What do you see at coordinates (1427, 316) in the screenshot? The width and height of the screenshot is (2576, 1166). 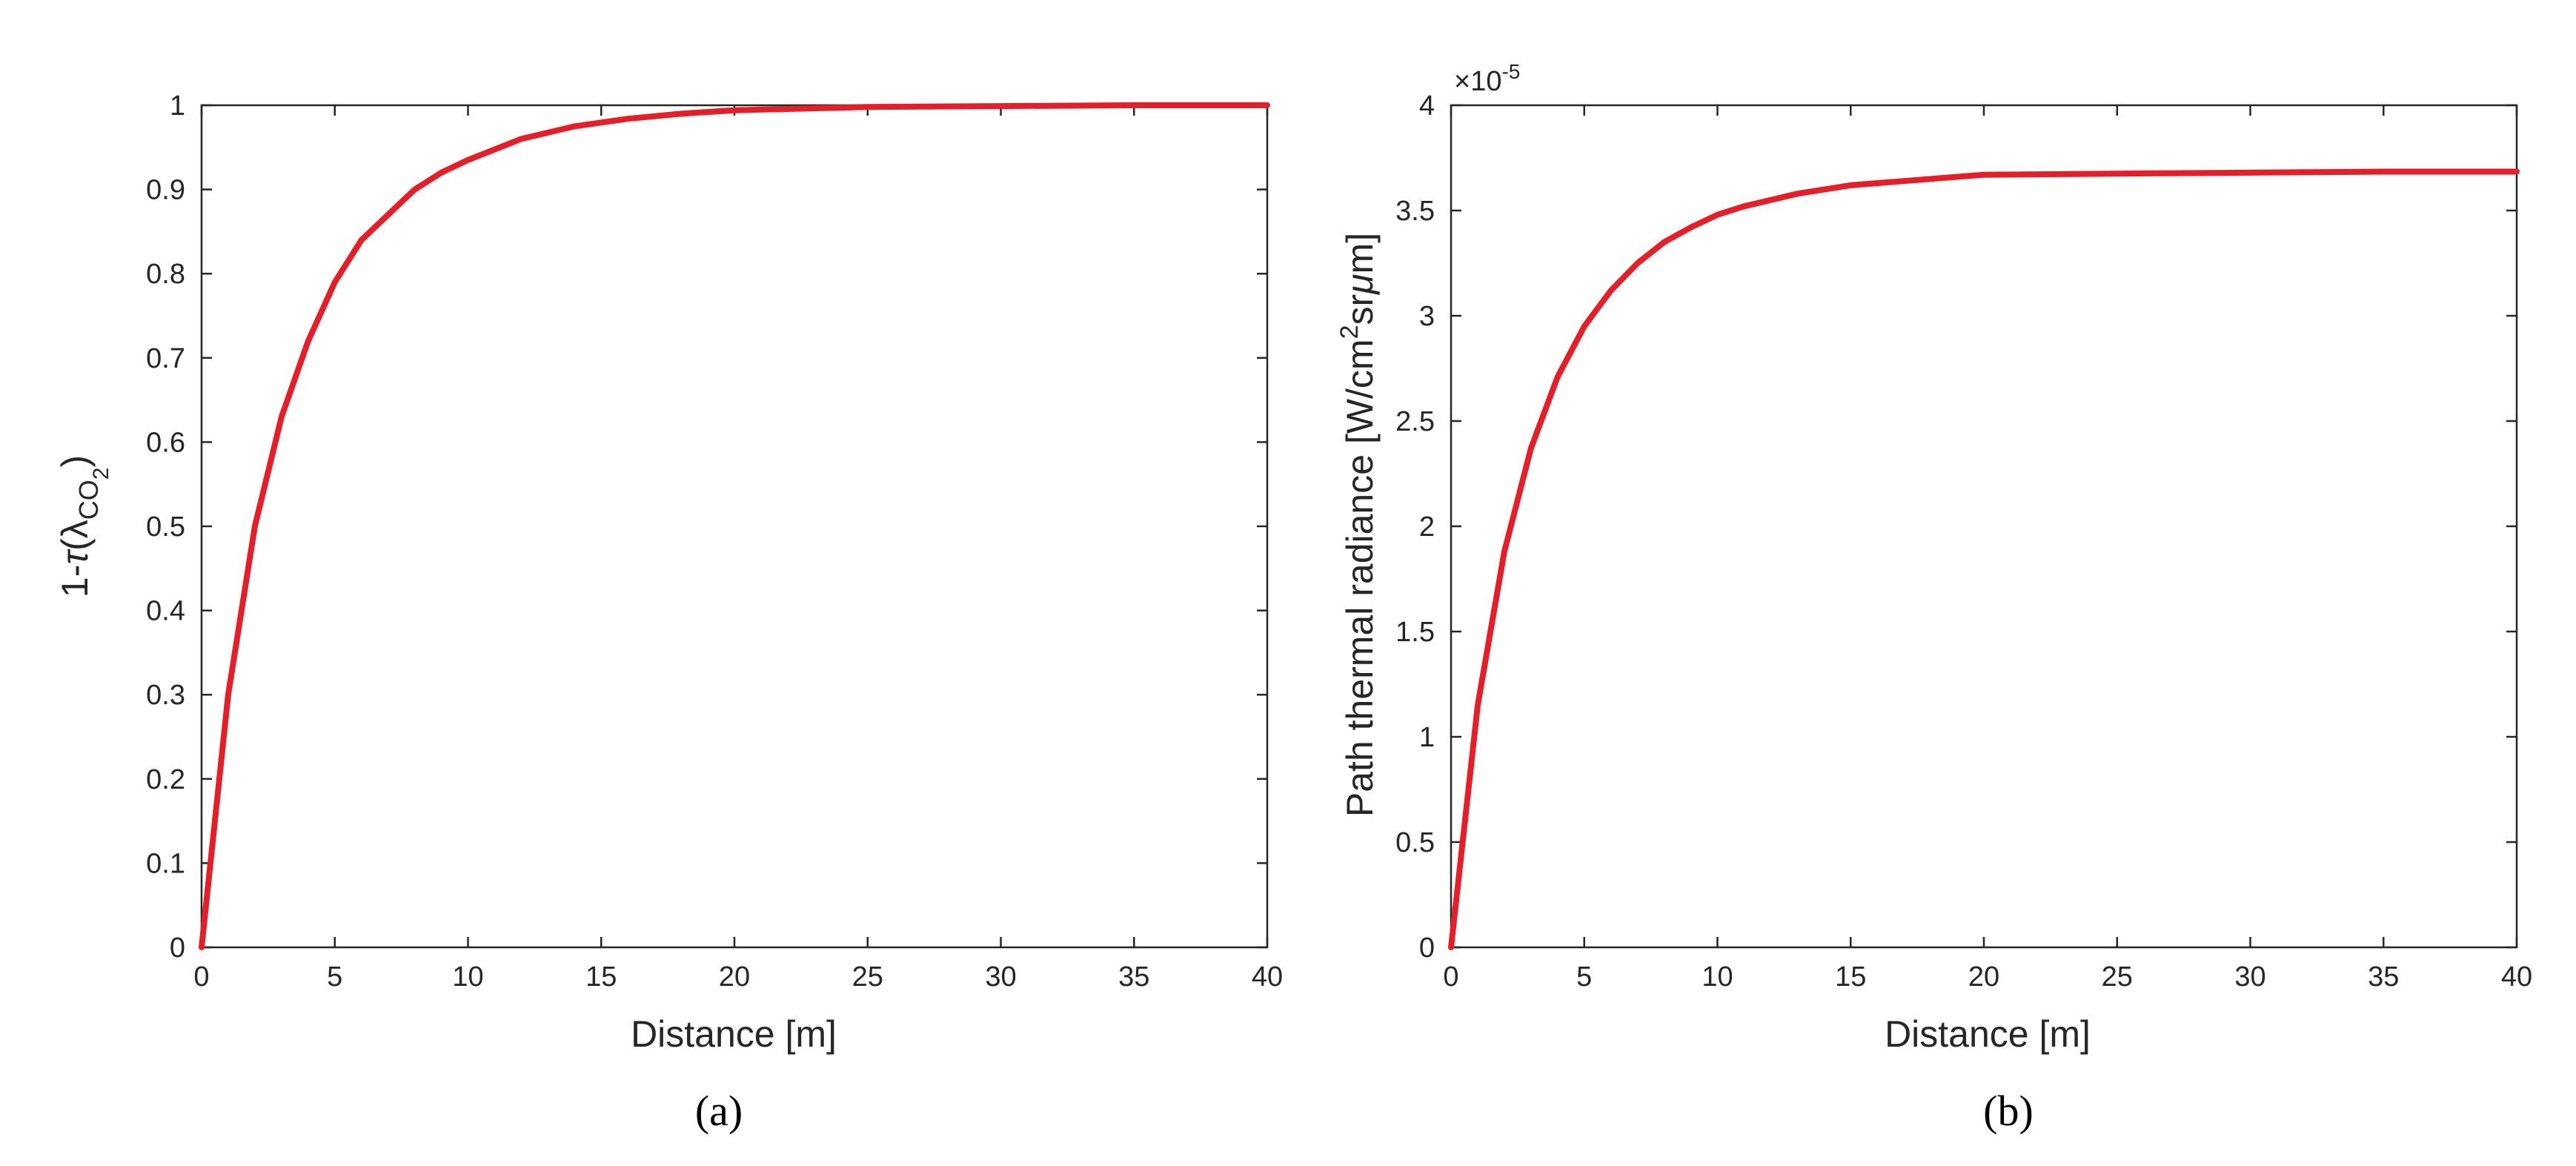 I see `panel-b-ytick-label: 3` at bounding box center [1427, 316].